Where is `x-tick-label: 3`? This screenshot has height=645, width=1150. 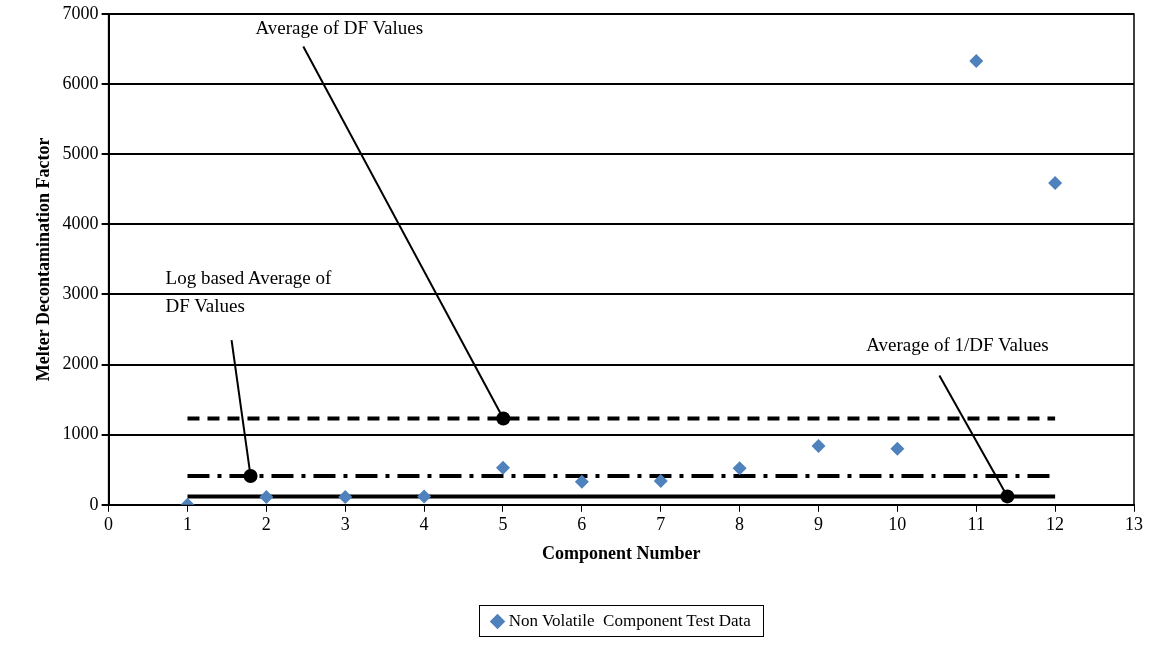 x-tick-label: 3 is located at coordinates (345, 524).